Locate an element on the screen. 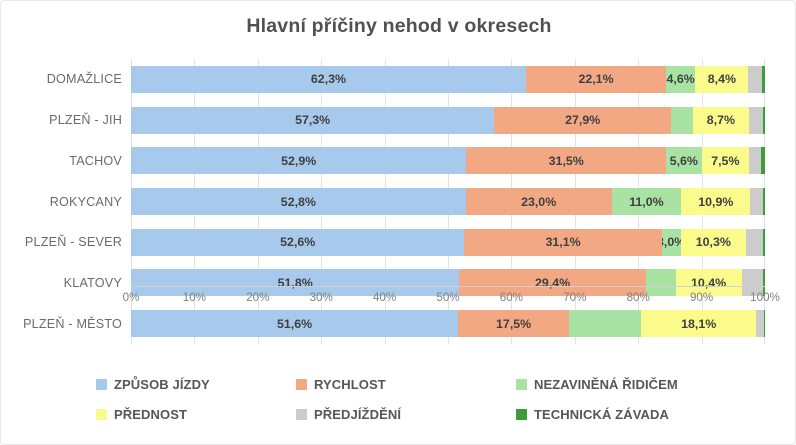 This screenshot has height=445, width=796. bar-segment-label: 52,9% is located at coordinates (299, 160).